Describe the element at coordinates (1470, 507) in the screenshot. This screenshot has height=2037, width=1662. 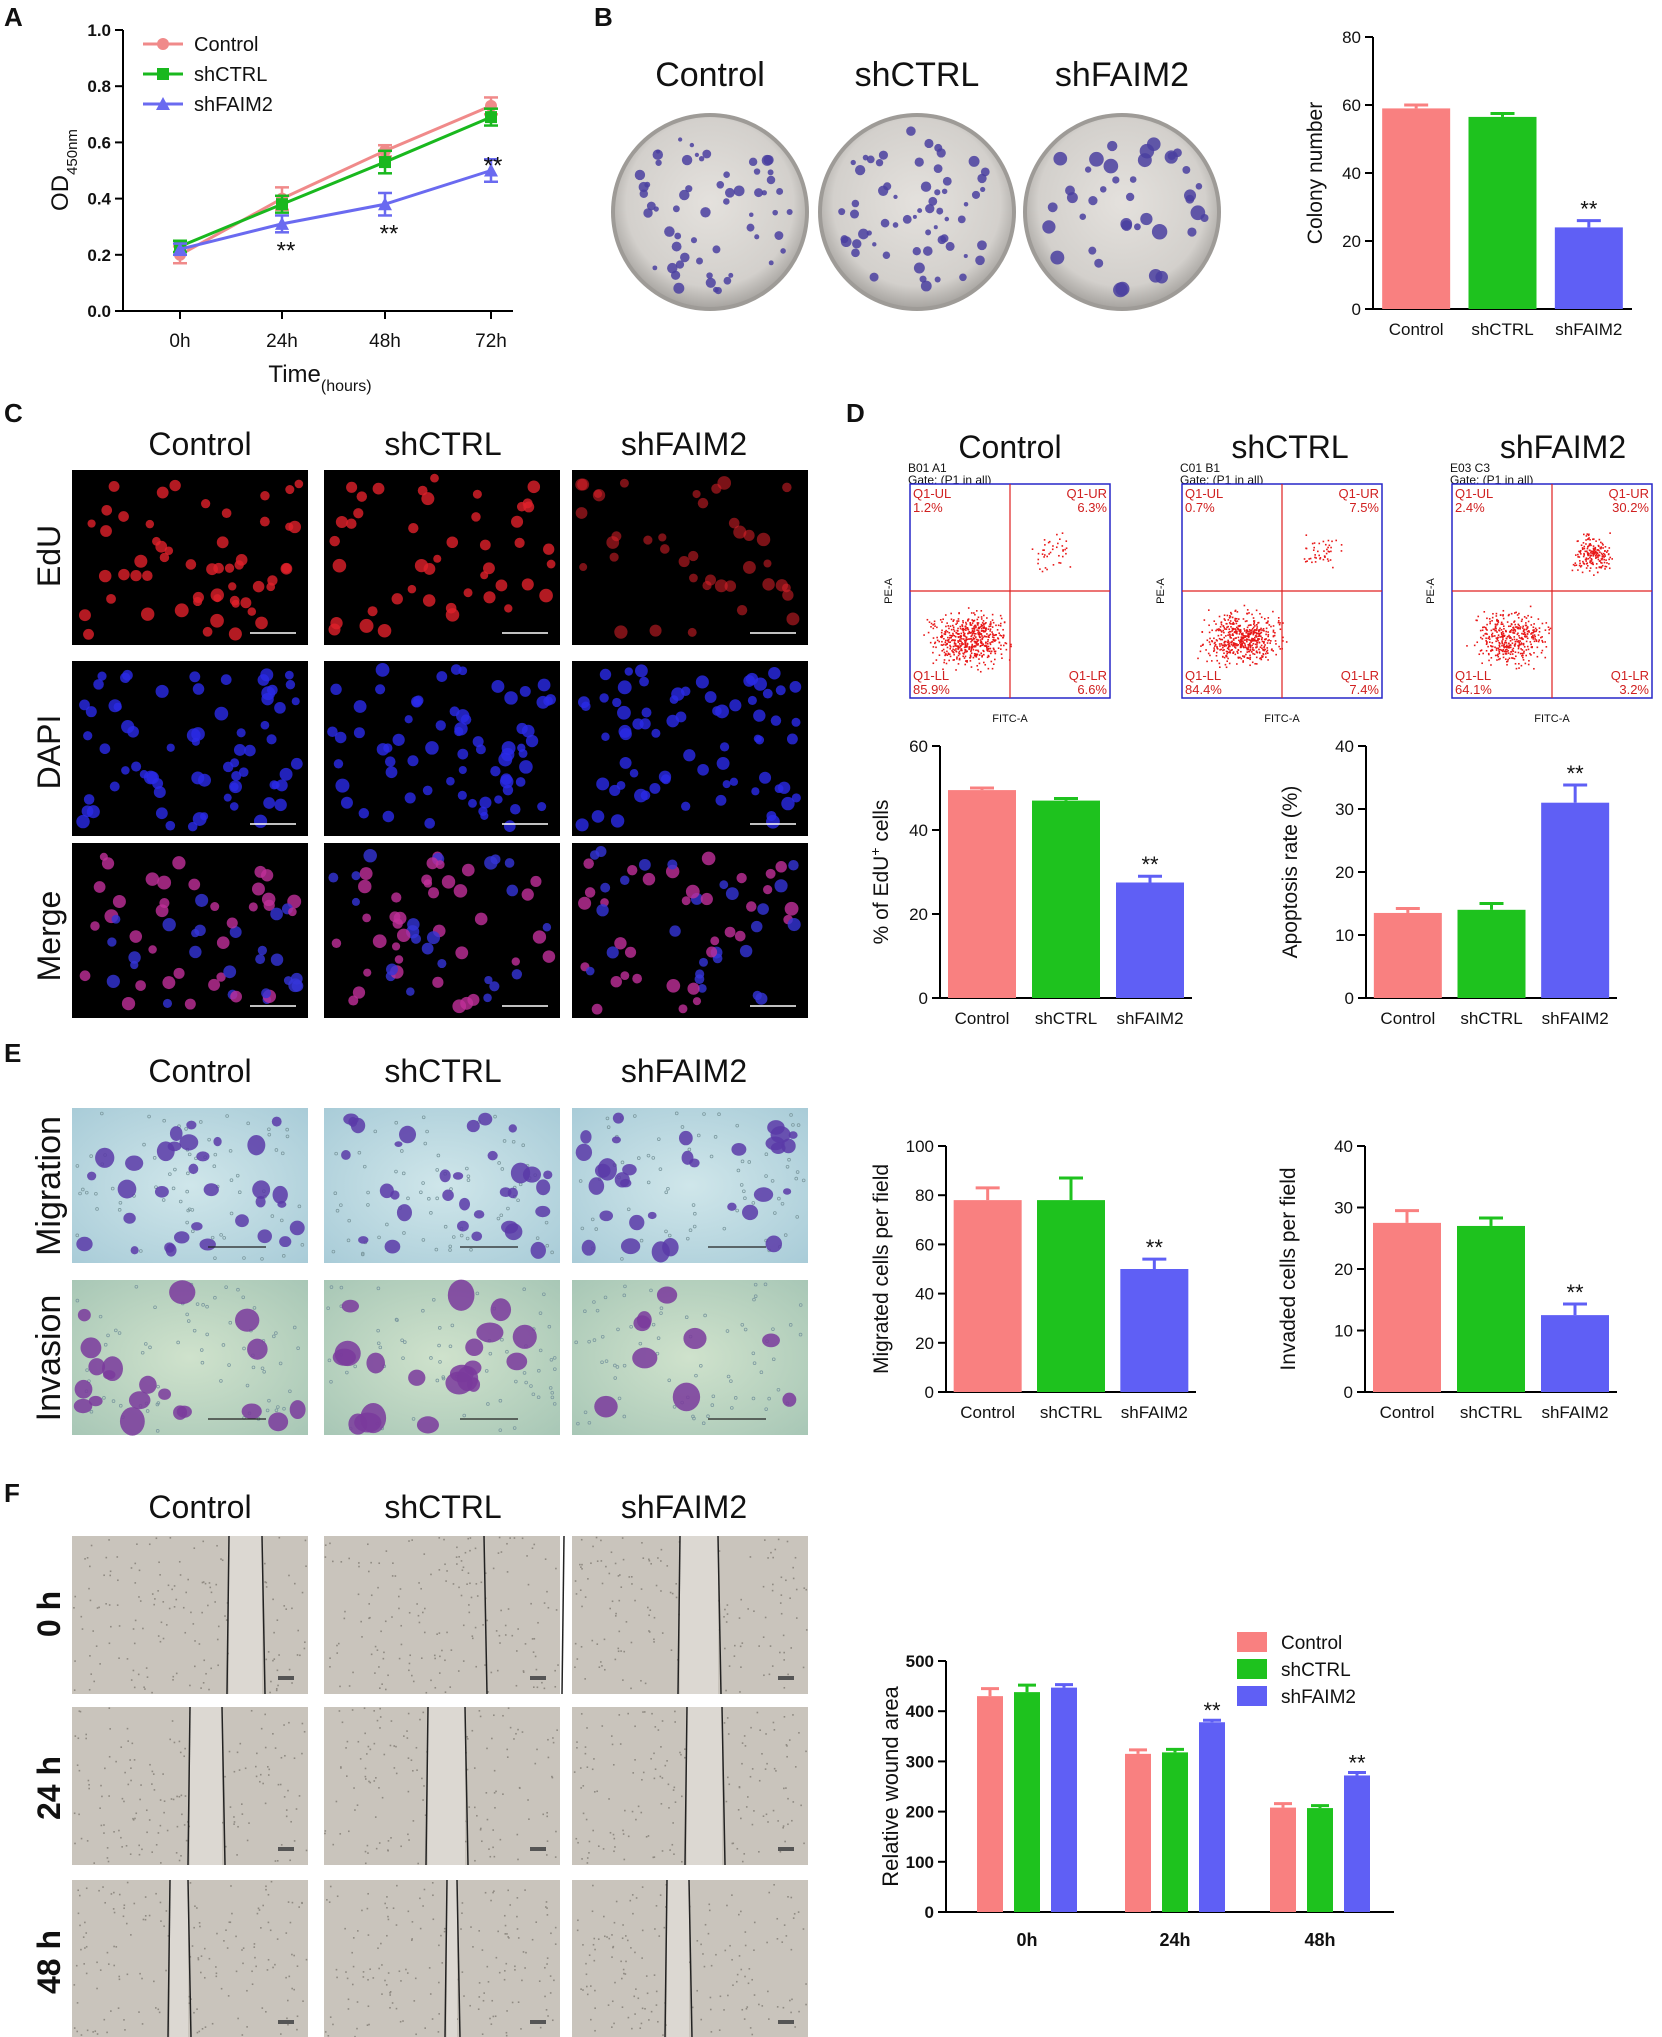
I see `quadrant-value-ul: 2.4%` at that location.